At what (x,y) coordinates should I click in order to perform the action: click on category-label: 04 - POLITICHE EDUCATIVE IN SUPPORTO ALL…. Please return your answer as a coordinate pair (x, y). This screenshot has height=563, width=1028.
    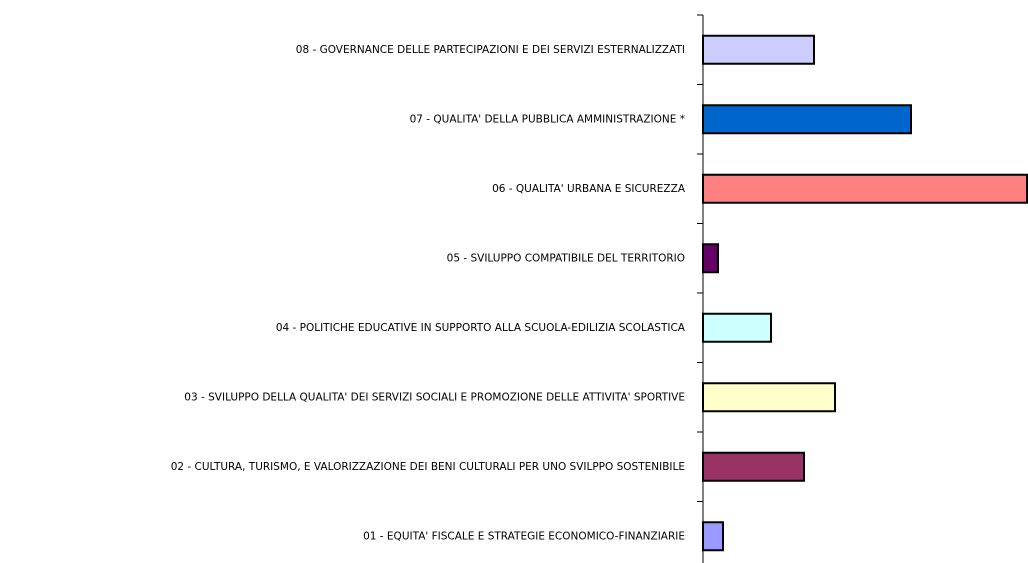
    Looking at the image, I should click on (481, 328).